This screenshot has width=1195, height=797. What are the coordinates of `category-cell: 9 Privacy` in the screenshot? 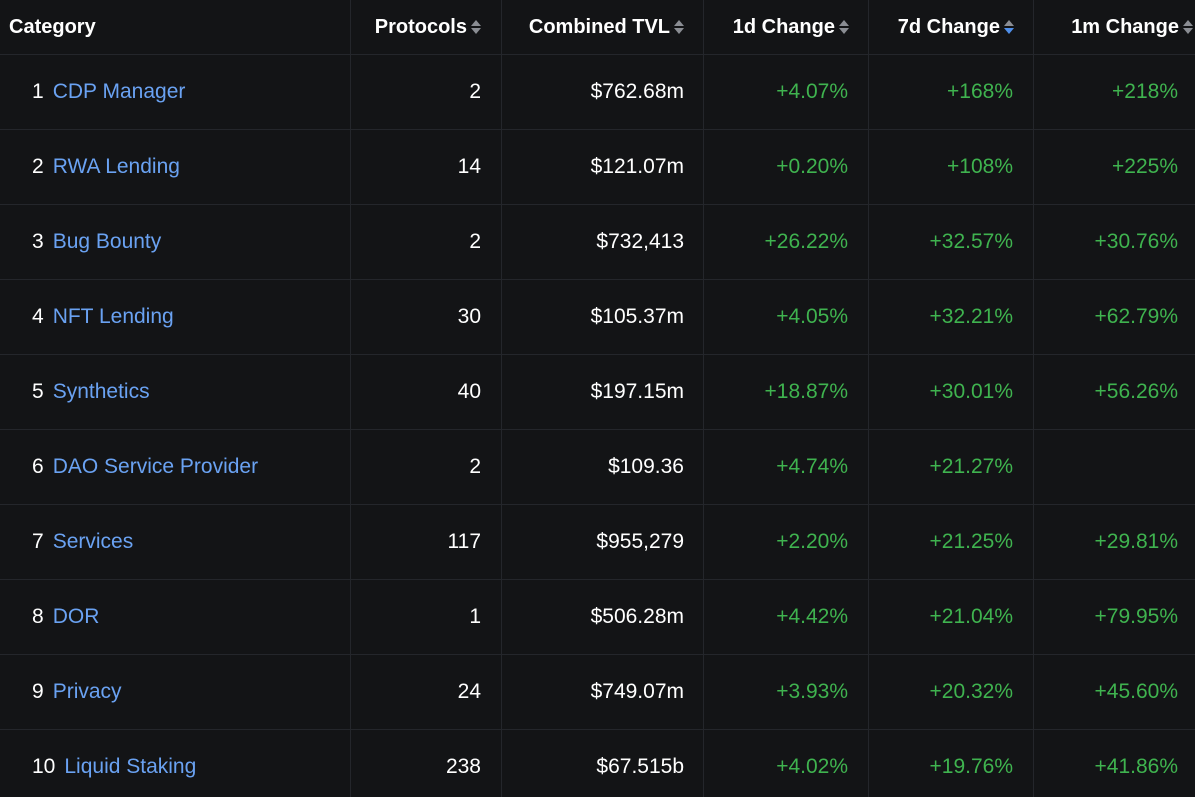 It's located at (175, 692).